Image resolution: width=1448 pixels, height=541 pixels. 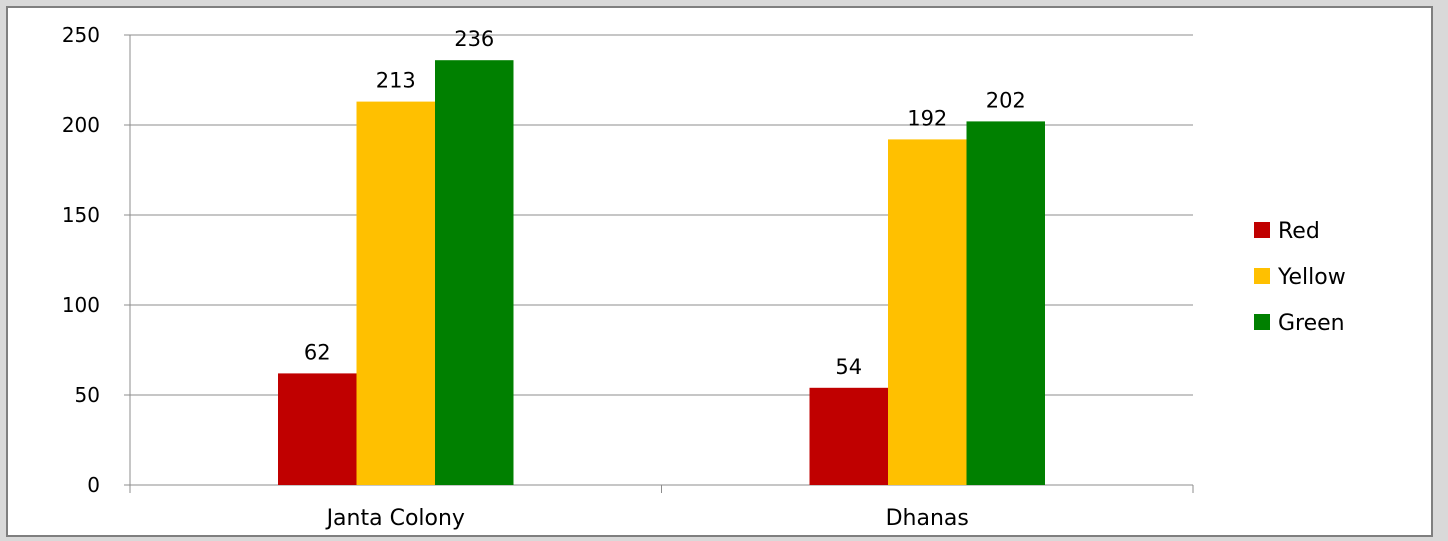 What do you see at coordinates (395, 518) in the screenshot?
I see `x-tick-label: Janta Colony` at bounding box center [395, 518].